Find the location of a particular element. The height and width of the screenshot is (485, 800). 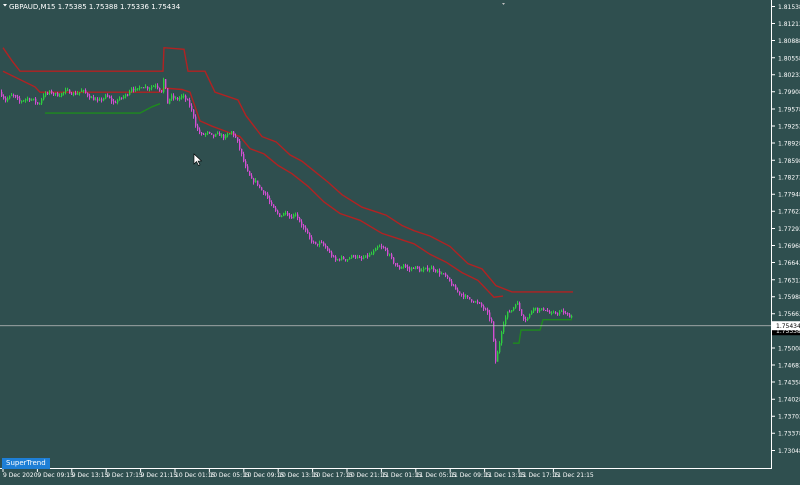

bid-price-tag-bg is located at coordinates (786, 326).